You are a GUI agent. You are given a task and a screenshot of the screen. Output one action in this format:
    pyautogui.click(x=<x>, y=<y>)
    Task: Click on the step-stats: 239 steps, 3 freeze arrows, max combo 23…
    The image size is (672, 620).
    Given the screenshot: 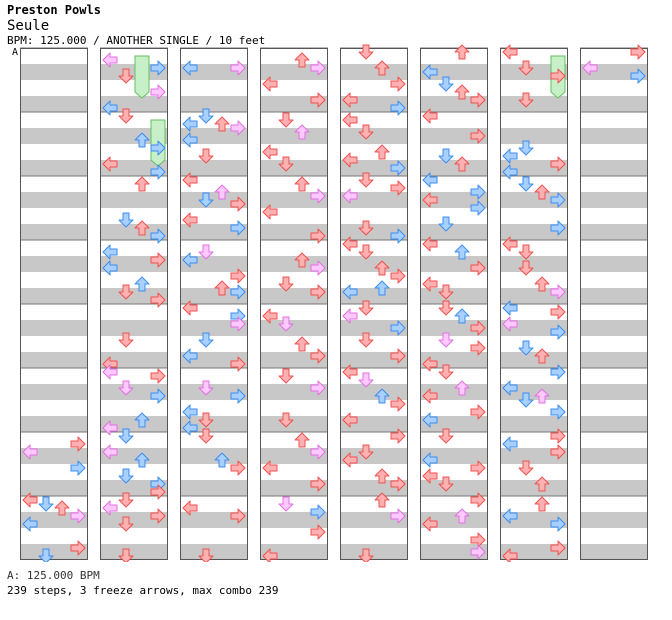 What is the action you would take?
    pyautogui.click(x=143, y=590)
    